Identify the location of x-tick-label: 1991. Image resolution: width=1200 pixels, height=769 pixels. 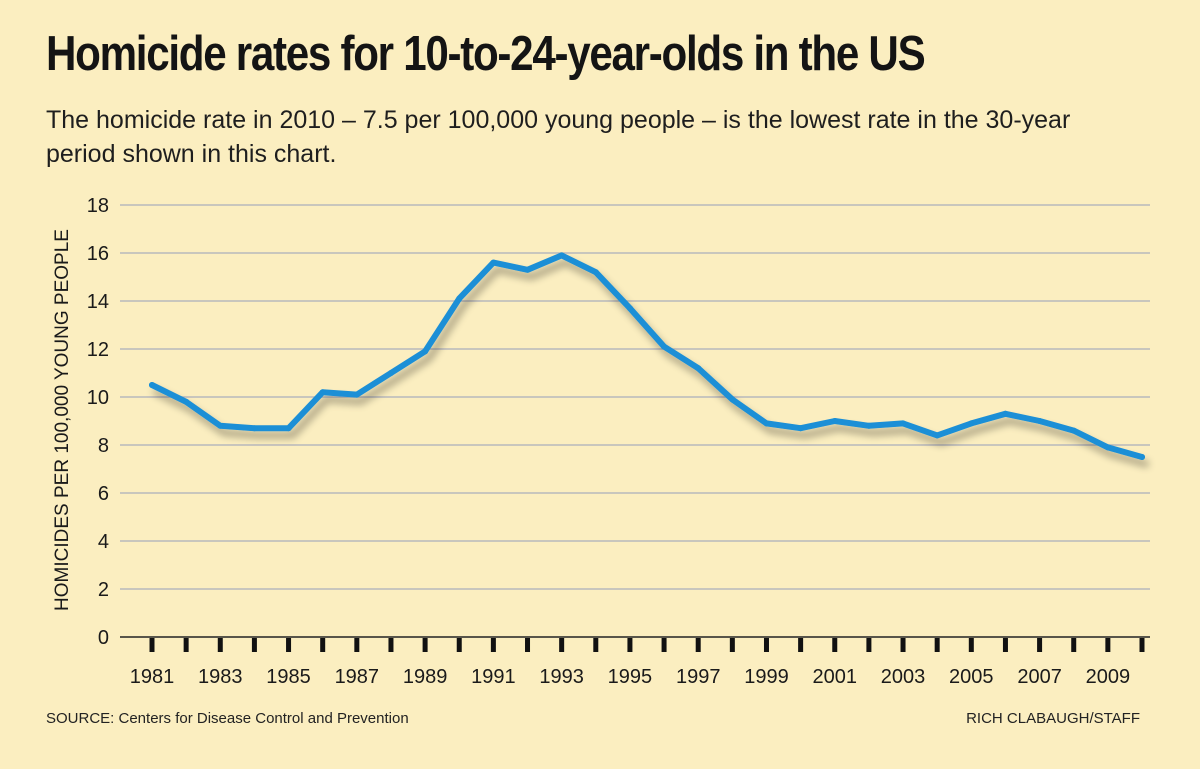
(493, 677).